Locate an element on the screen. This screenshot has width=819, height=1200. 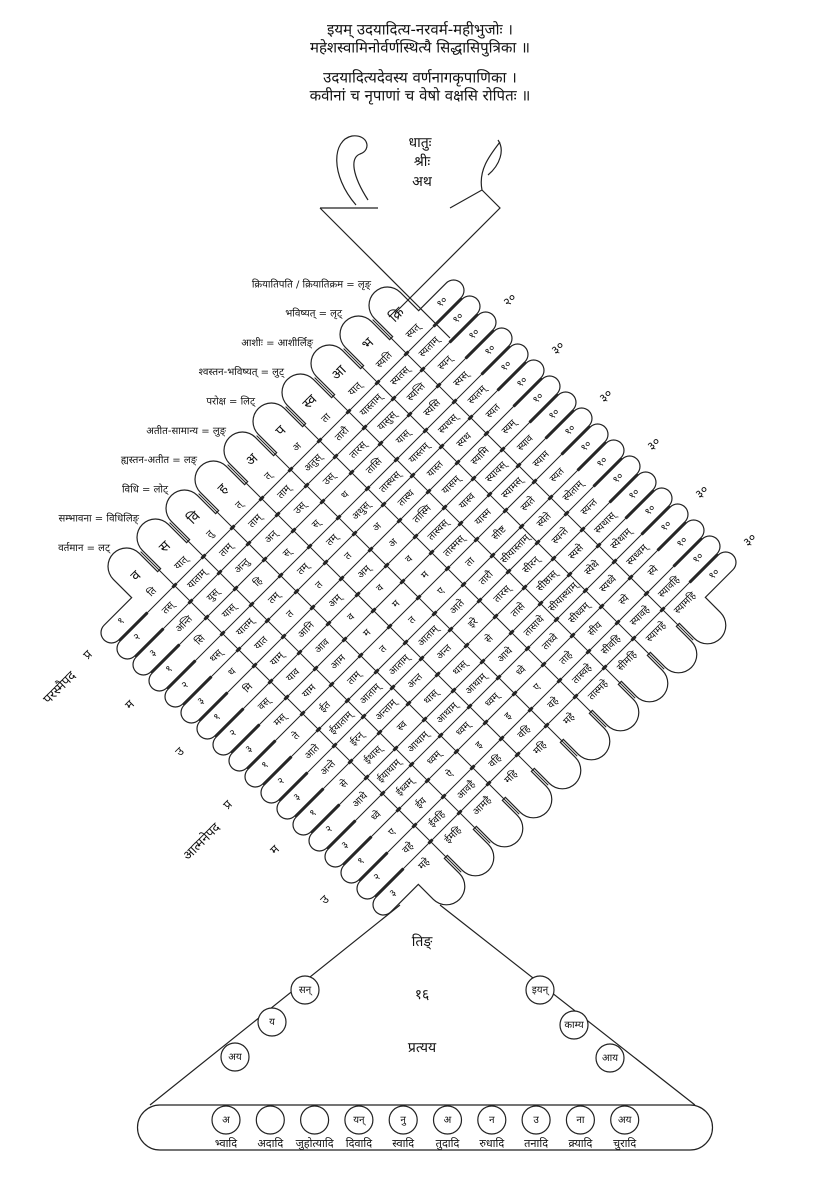
pada-person: उ is located at coordinates (179, 751).